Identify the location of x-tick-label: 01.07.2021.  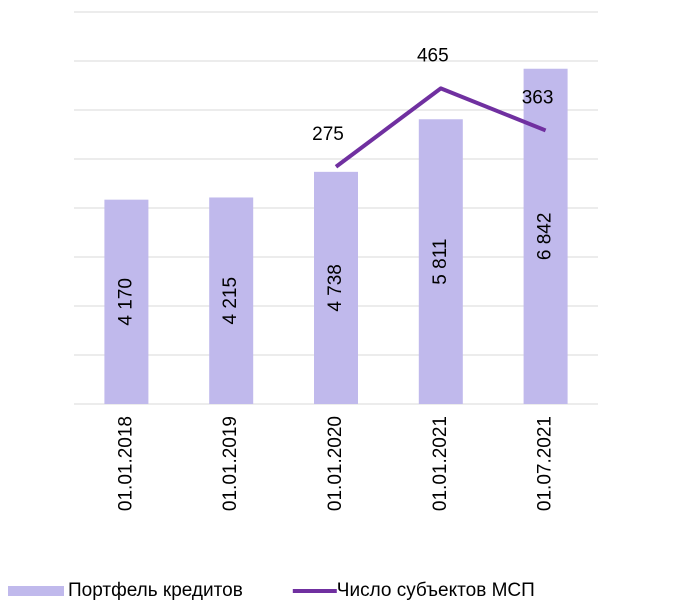
(545, 463).